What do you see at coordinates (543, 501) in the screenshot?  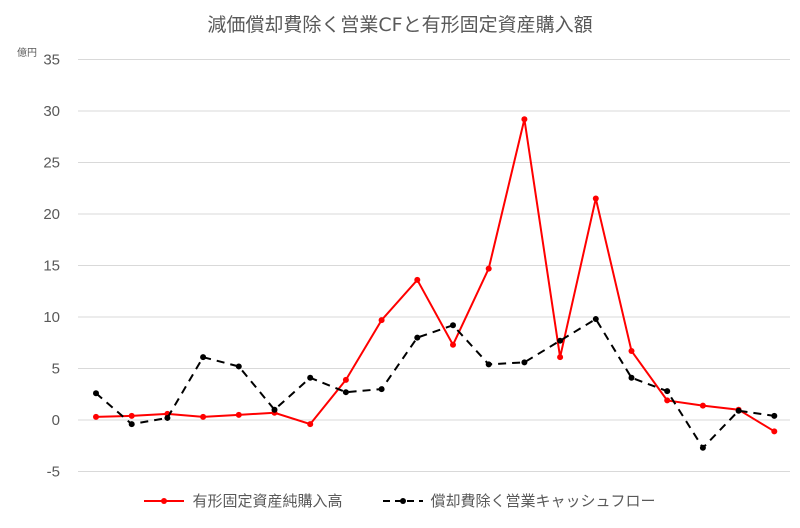 I see `legend-label-black: 償却費除く営業キャッシュフロー` at bounding box center [543, 501].